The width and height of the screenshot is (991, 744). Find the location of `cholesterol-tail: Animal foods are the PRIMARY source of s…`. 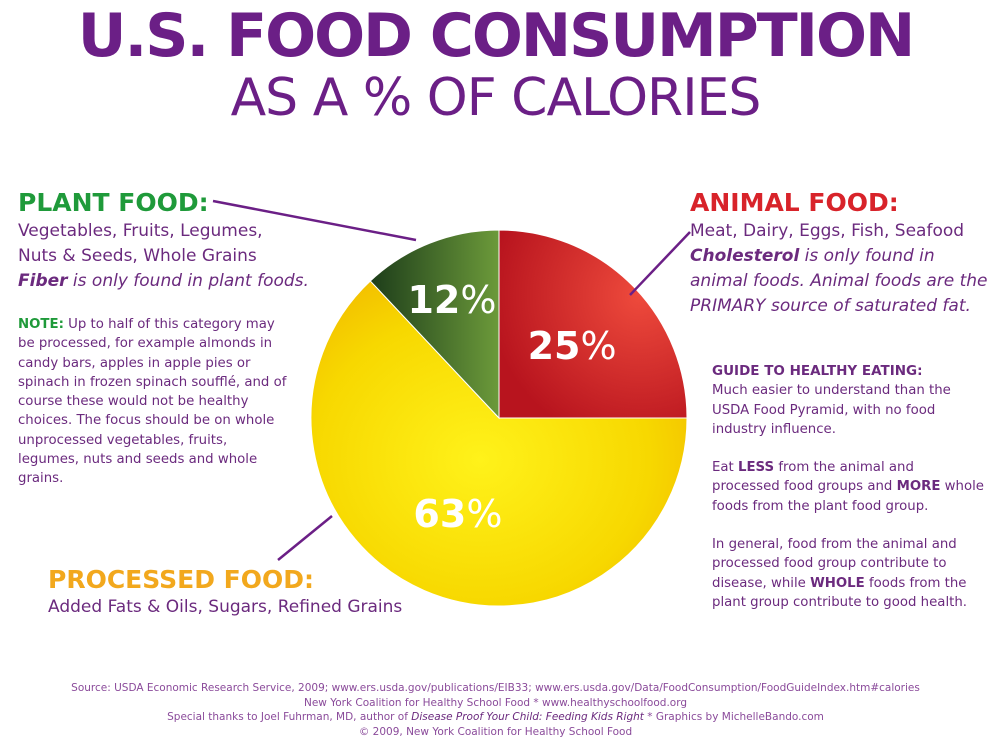

cholesterol-tail: Animal foods are the PRIMARY source of s… is located at coordinates (839, 293).